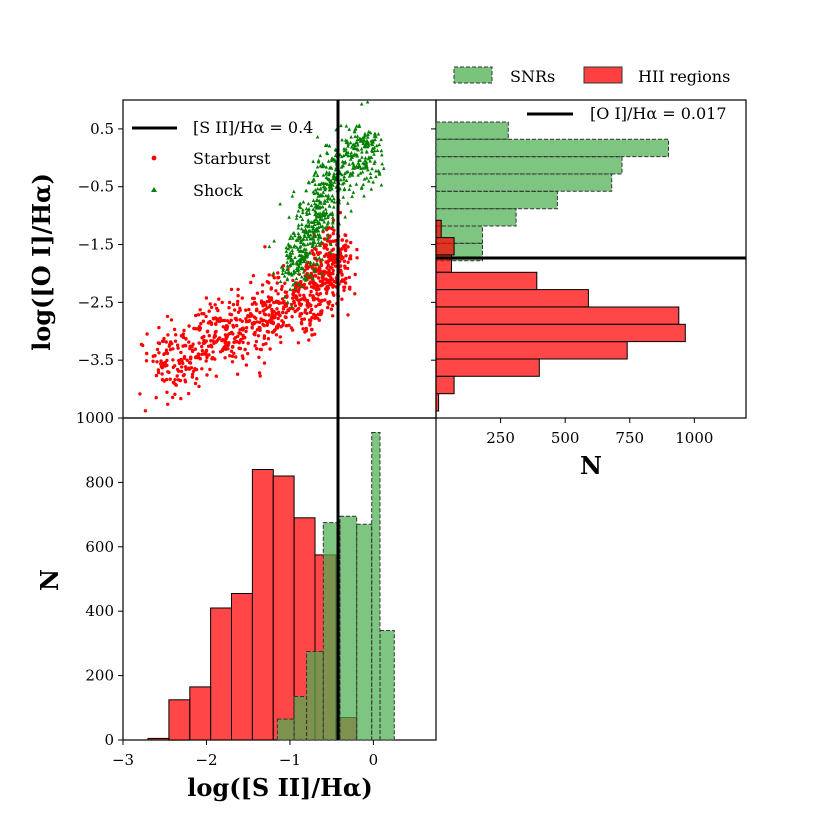 This screenshot has width=830, height=830. What do you see at coordinates (684, 76) in the screenshot?
I see `legend-hii-label: HII regions` at bounding box center [684, 76].